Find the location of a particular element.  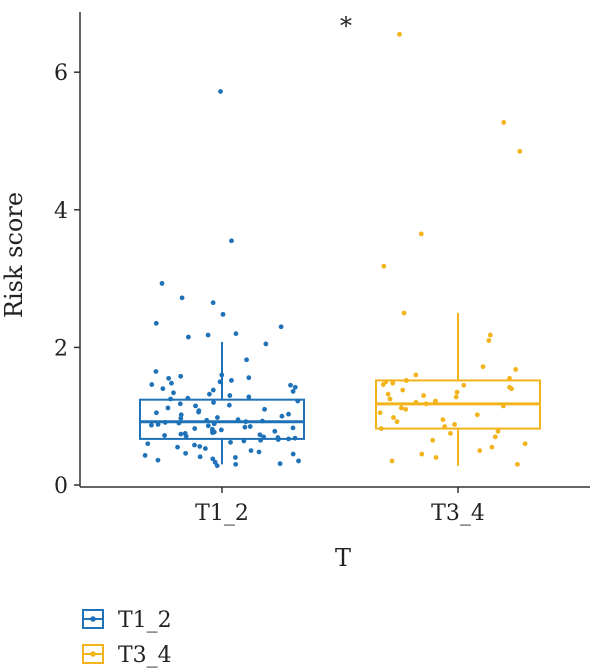

legend: T1_2 T3_4 is located at coordinates (127, 638).